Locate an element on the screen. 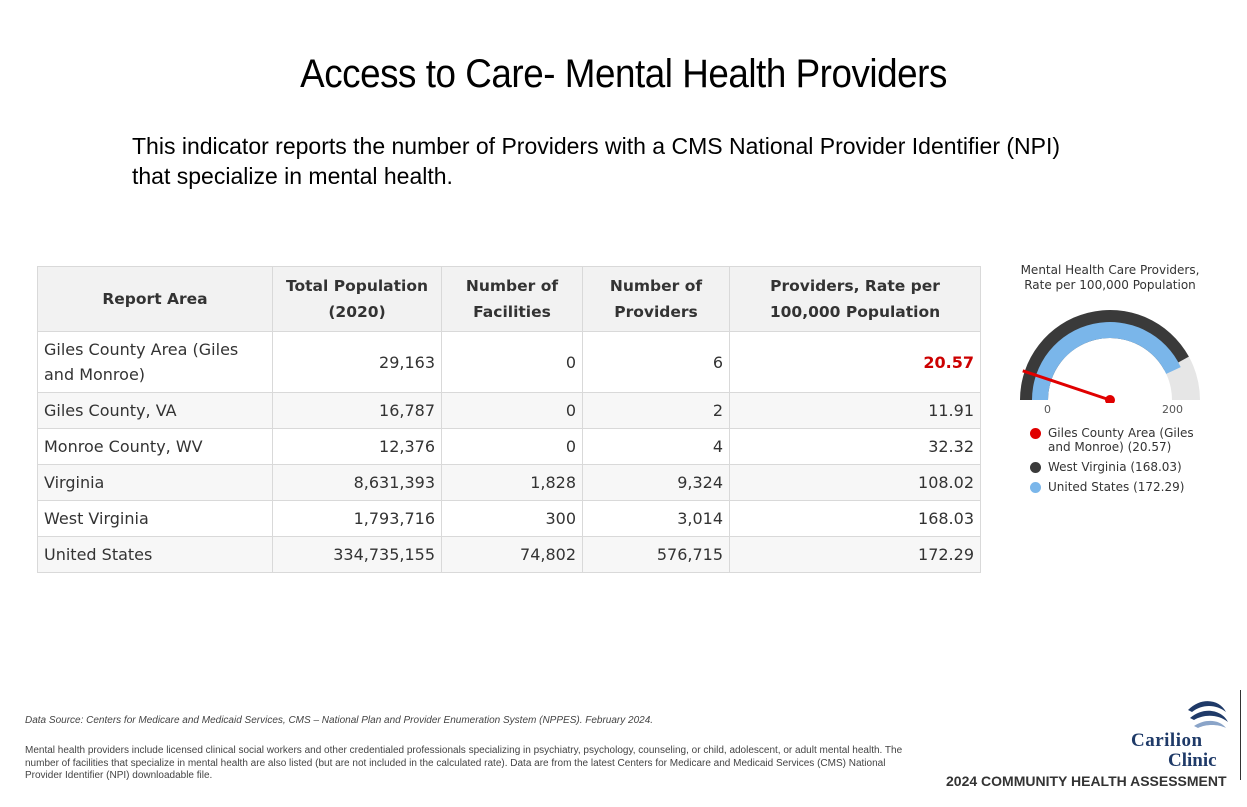 Image resolution: width=1247 pixels, height=807 pixels. table-cell: 6 is located at coordinates (656, 362).